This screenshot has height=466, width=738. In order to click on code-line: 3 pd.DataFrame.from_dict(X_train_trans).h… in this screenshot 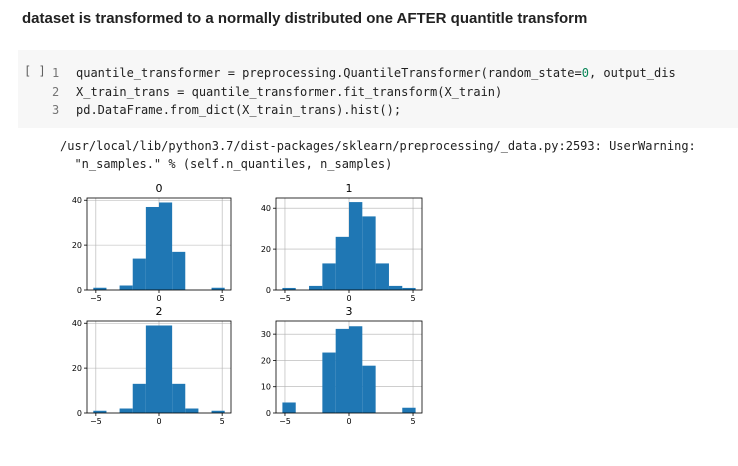, I will do `click(364, 110)`.